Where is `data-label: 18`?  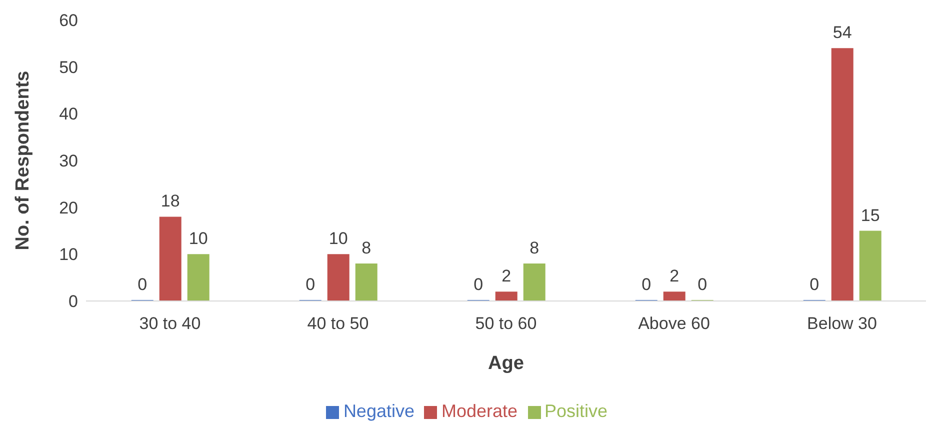
data-label: 18 is located at coordinates (170, 201).